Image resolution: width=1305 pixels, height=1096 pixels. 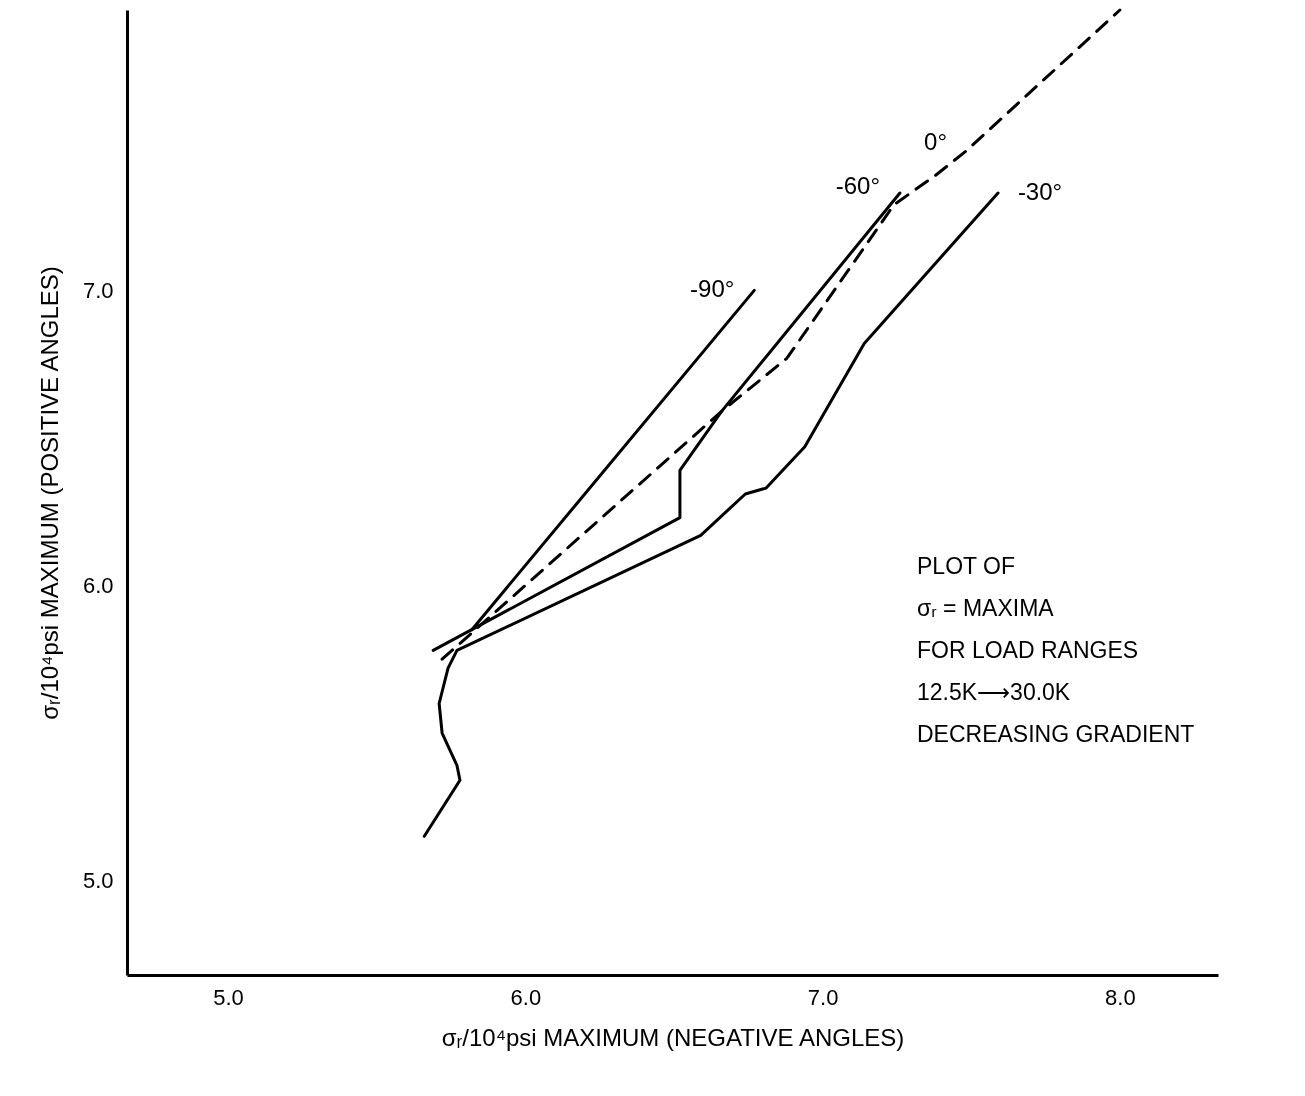 What do you see at coordinates (98, 585) in the screenshot?
I see `y-tick-label: 6.0` at bounding box center [98, 585].